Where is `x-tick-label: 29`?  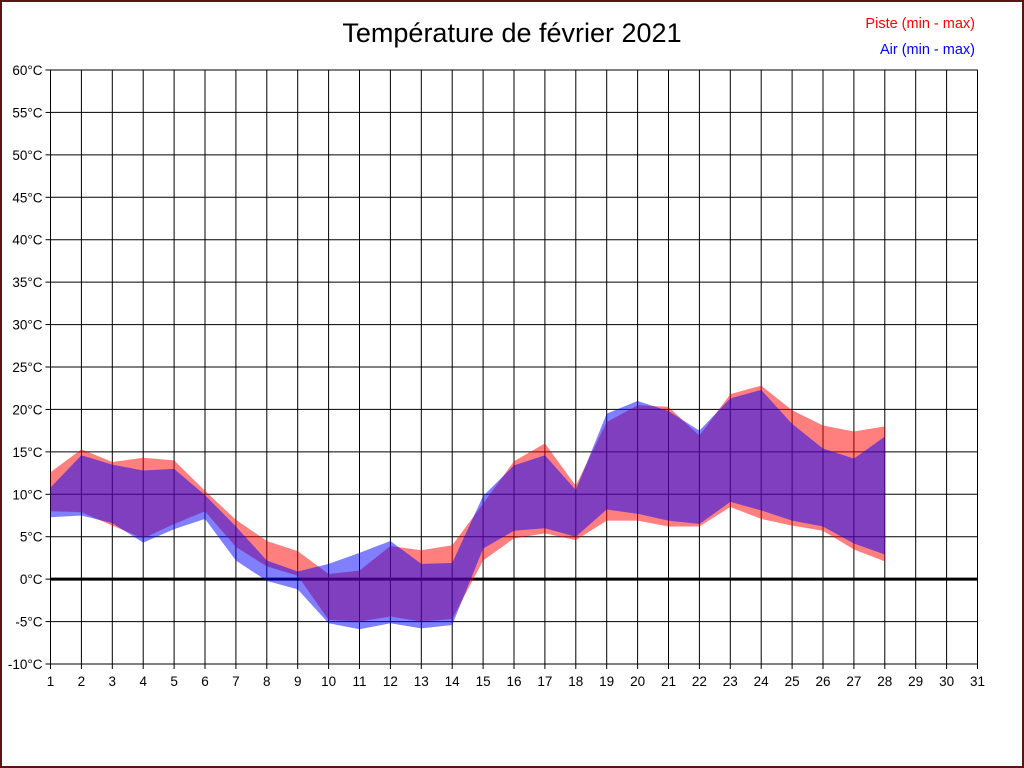
x-tick-label: 29 is located at coordinates (915, 681).